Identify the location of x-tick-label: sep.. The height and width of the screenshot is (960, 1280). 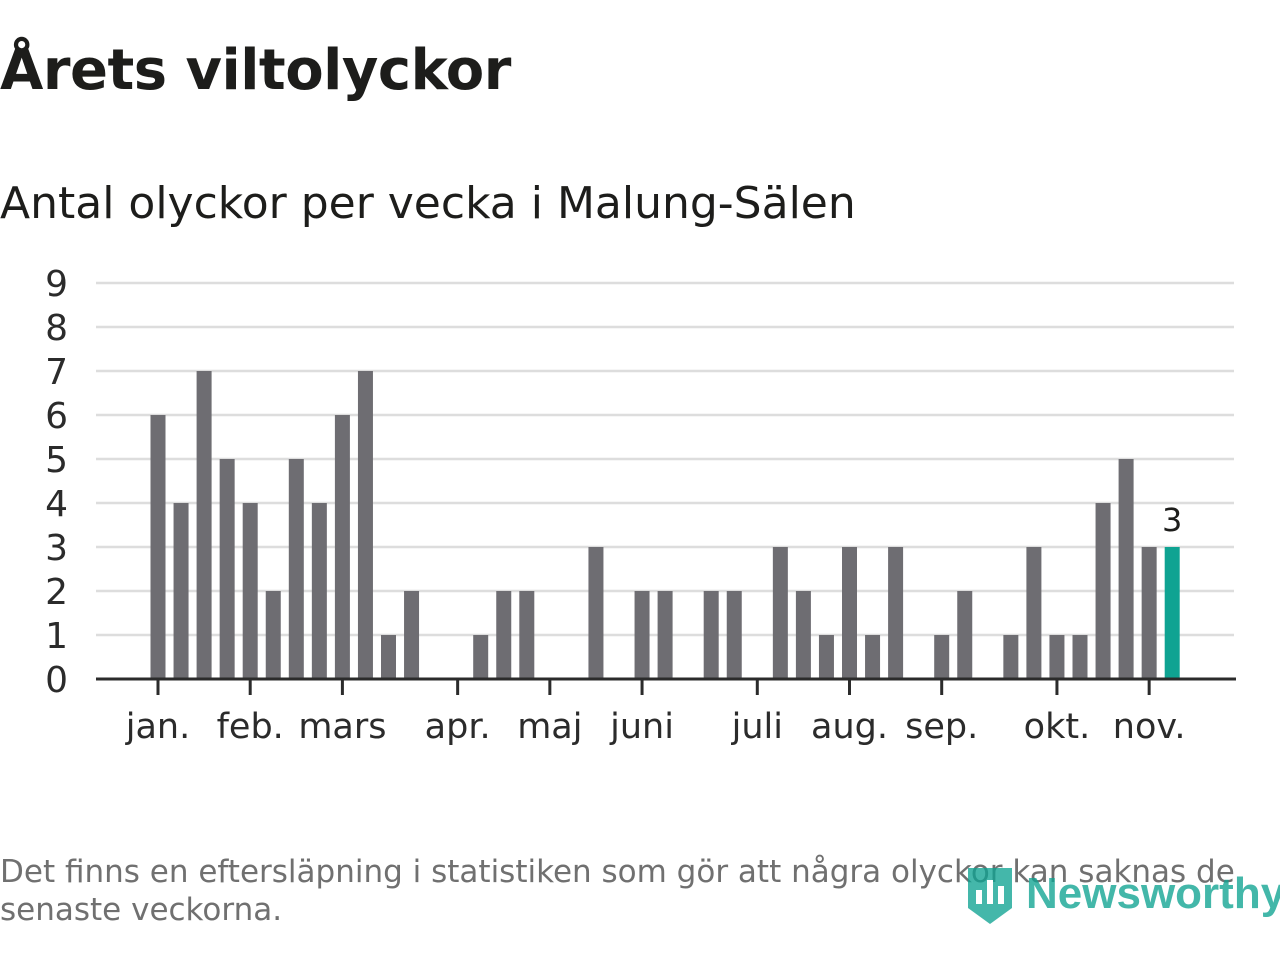
(941, 727).